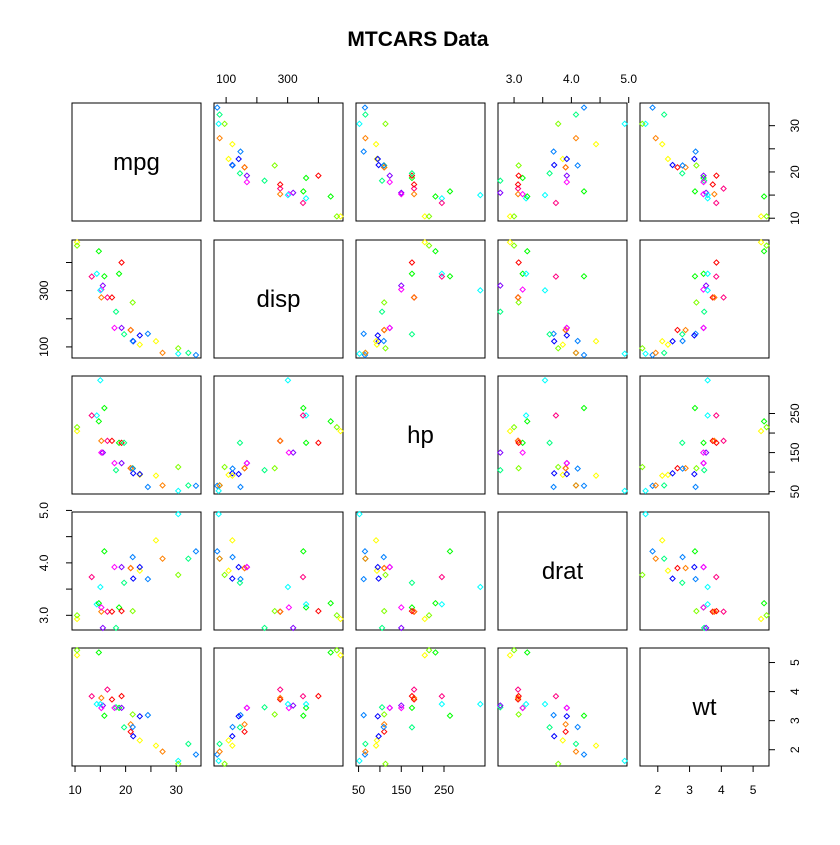  I want to click on variable-label-disp: disp, so click(278, 299).